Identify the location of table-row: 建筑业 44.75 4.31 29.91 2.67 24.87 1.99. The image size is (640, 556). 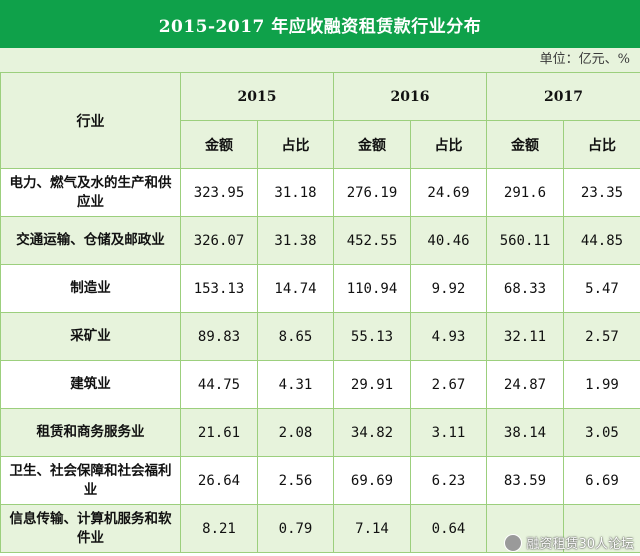
(320, 384).